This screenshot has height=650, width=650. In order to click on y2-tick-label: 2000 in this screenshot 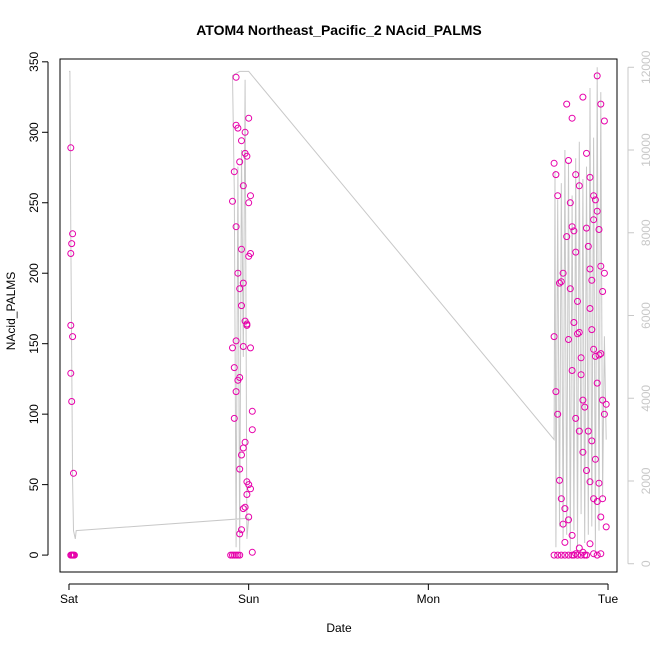, I will do `click(644, 480)`.